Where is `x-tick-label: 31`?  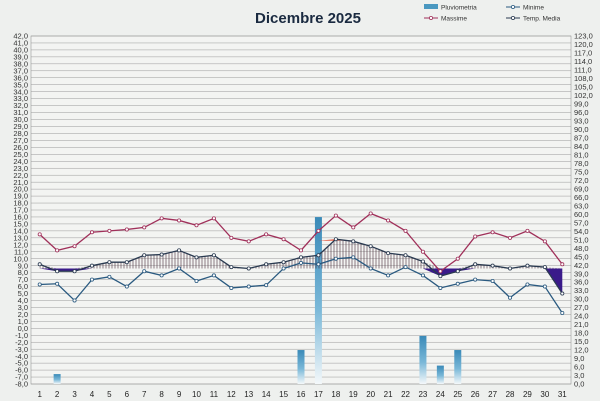 x-tick-label: 31 is located at coordinates (562, 394).